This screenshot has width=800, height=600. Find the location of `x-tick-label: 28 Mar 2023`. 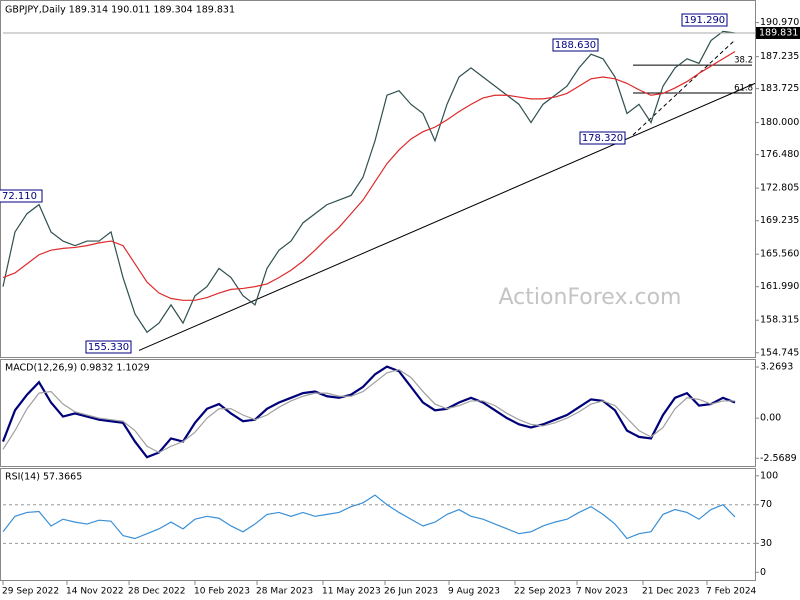

x-tick-label: 28 Mar 2023 is located at coordinates (284, 592).